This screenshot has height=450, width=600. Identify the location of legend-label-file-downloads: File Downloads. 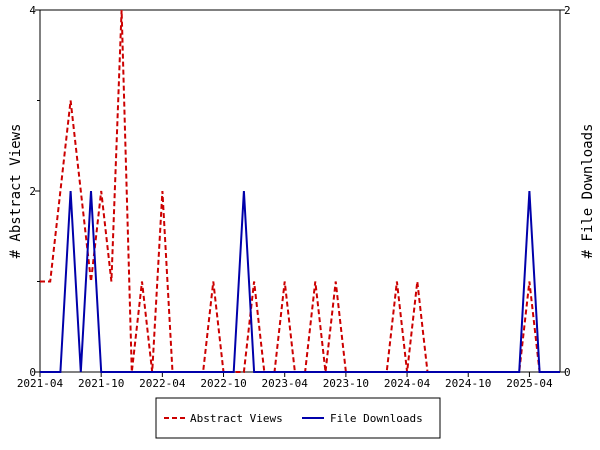
(376, 418).